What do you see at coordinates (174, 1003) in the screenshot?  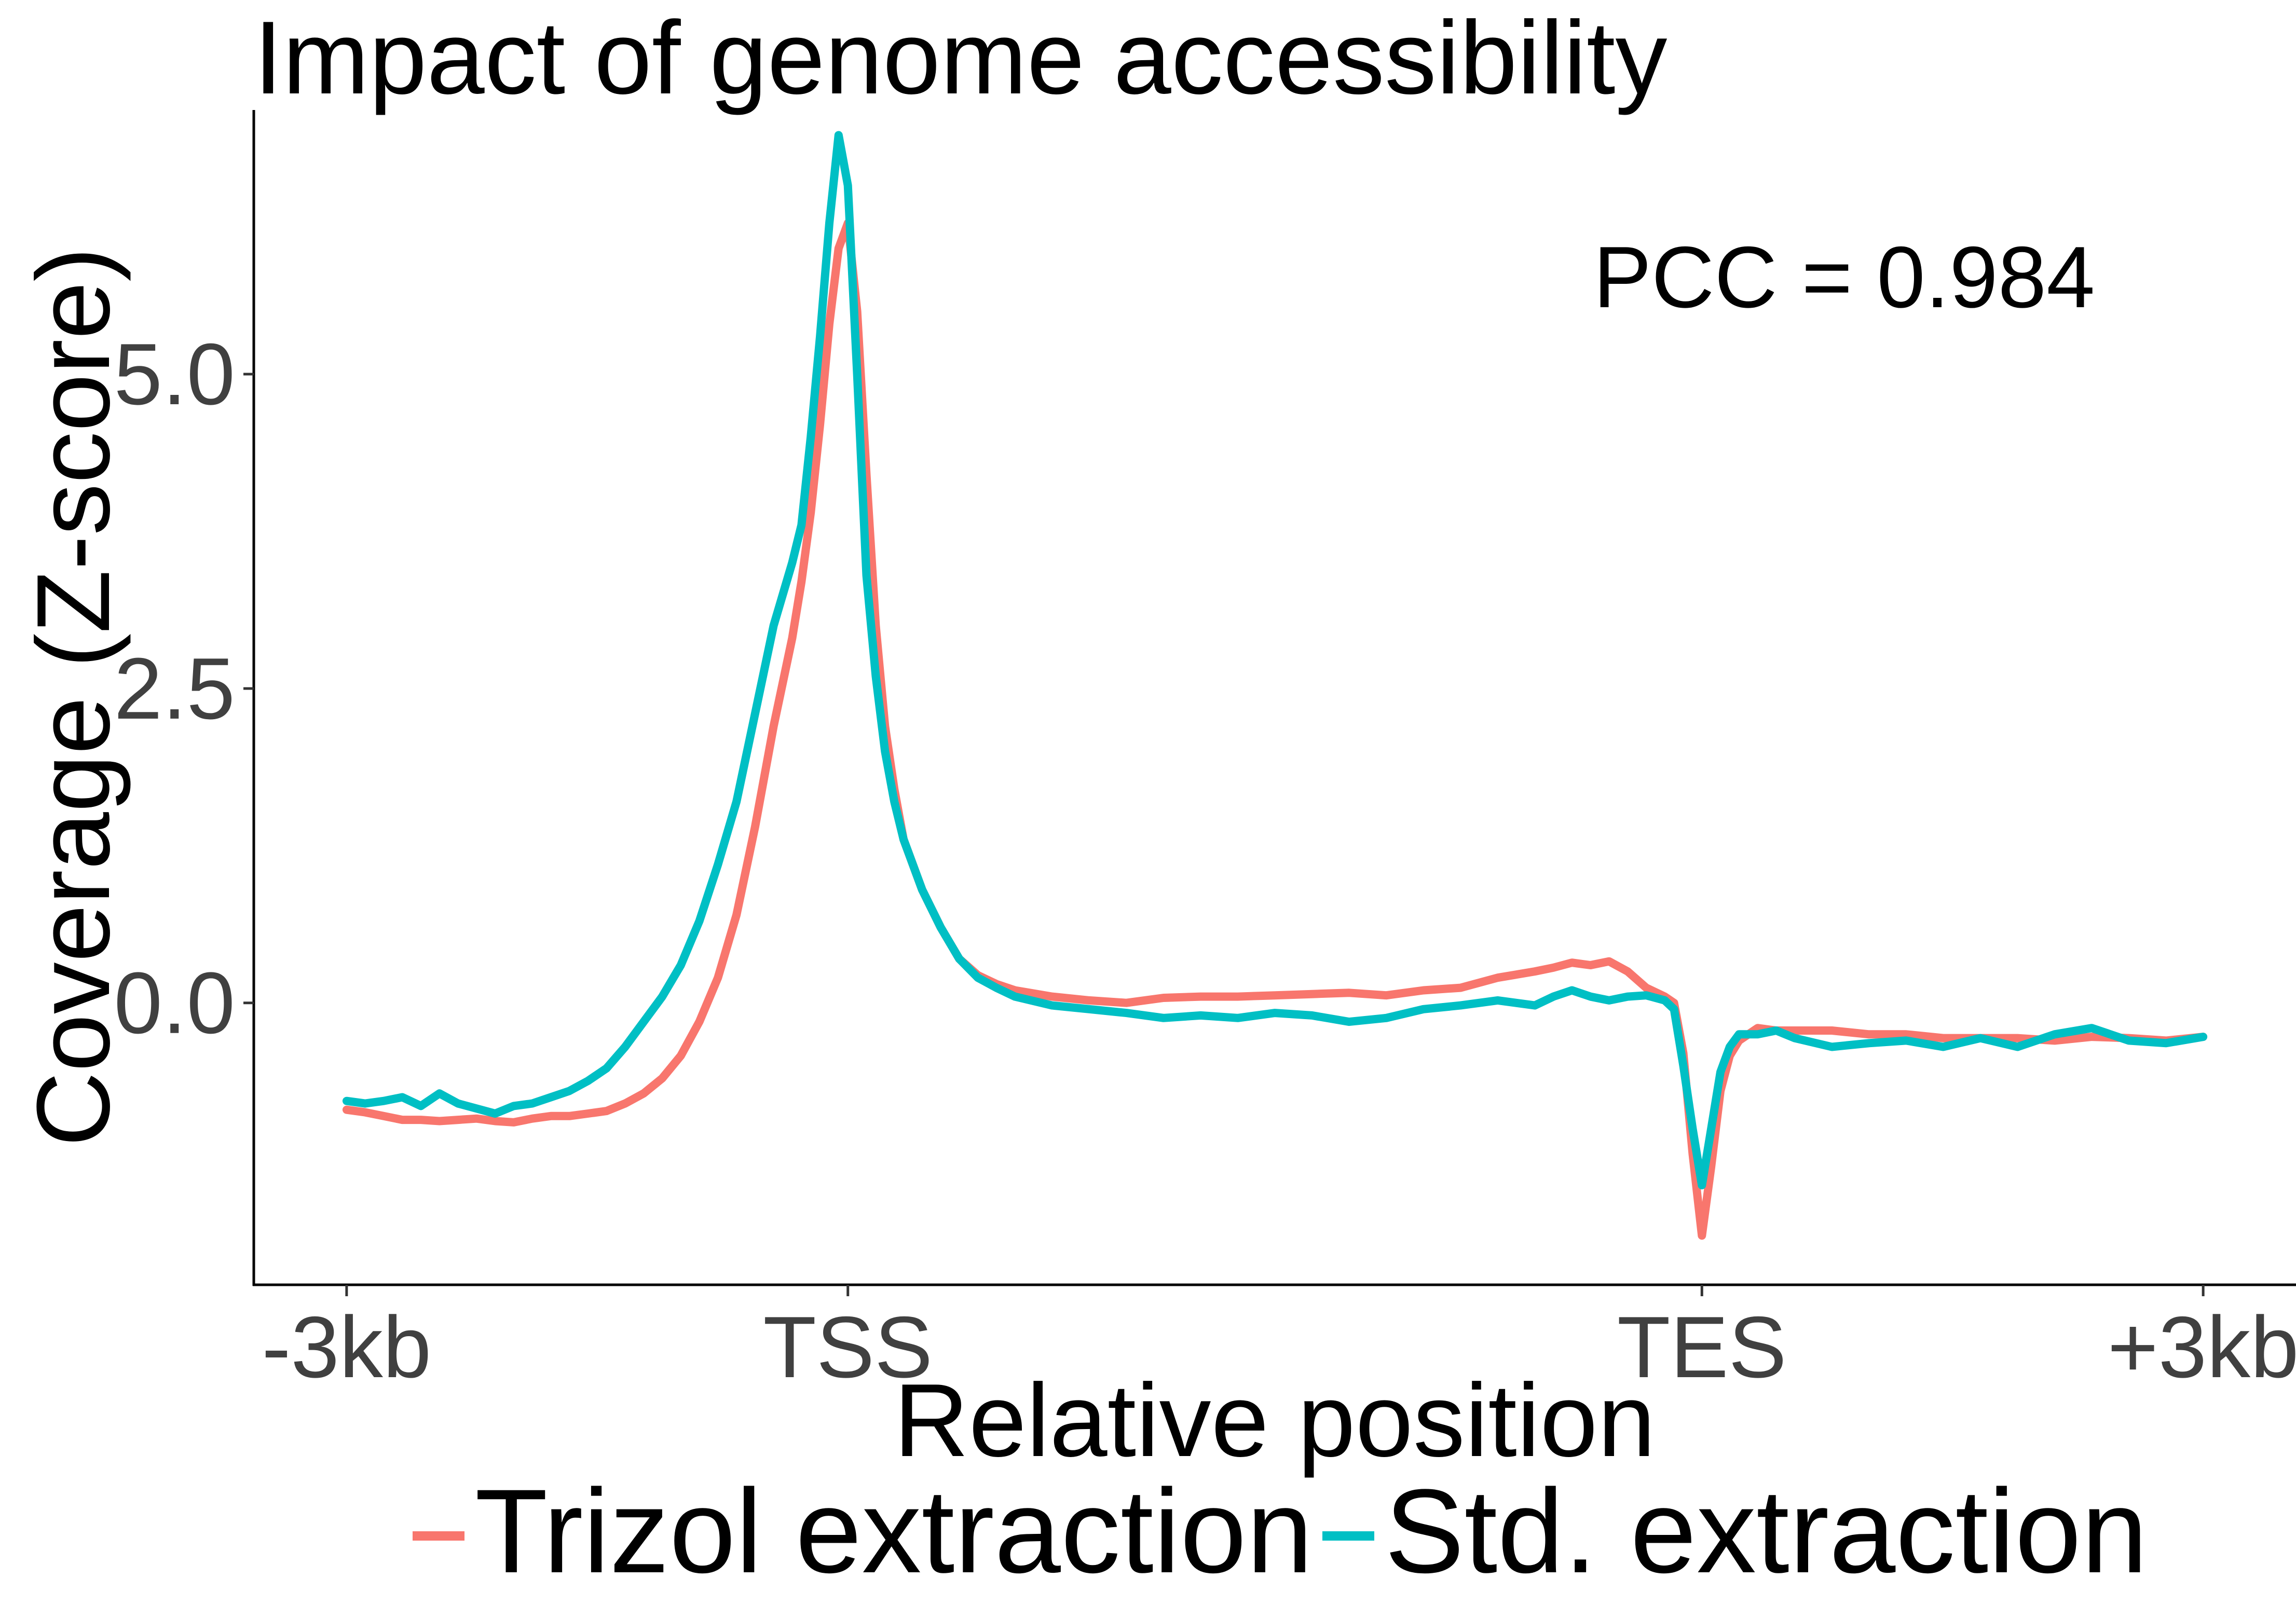 I see `y-tick-label: 0.0` at bounding box center [174, 1003].